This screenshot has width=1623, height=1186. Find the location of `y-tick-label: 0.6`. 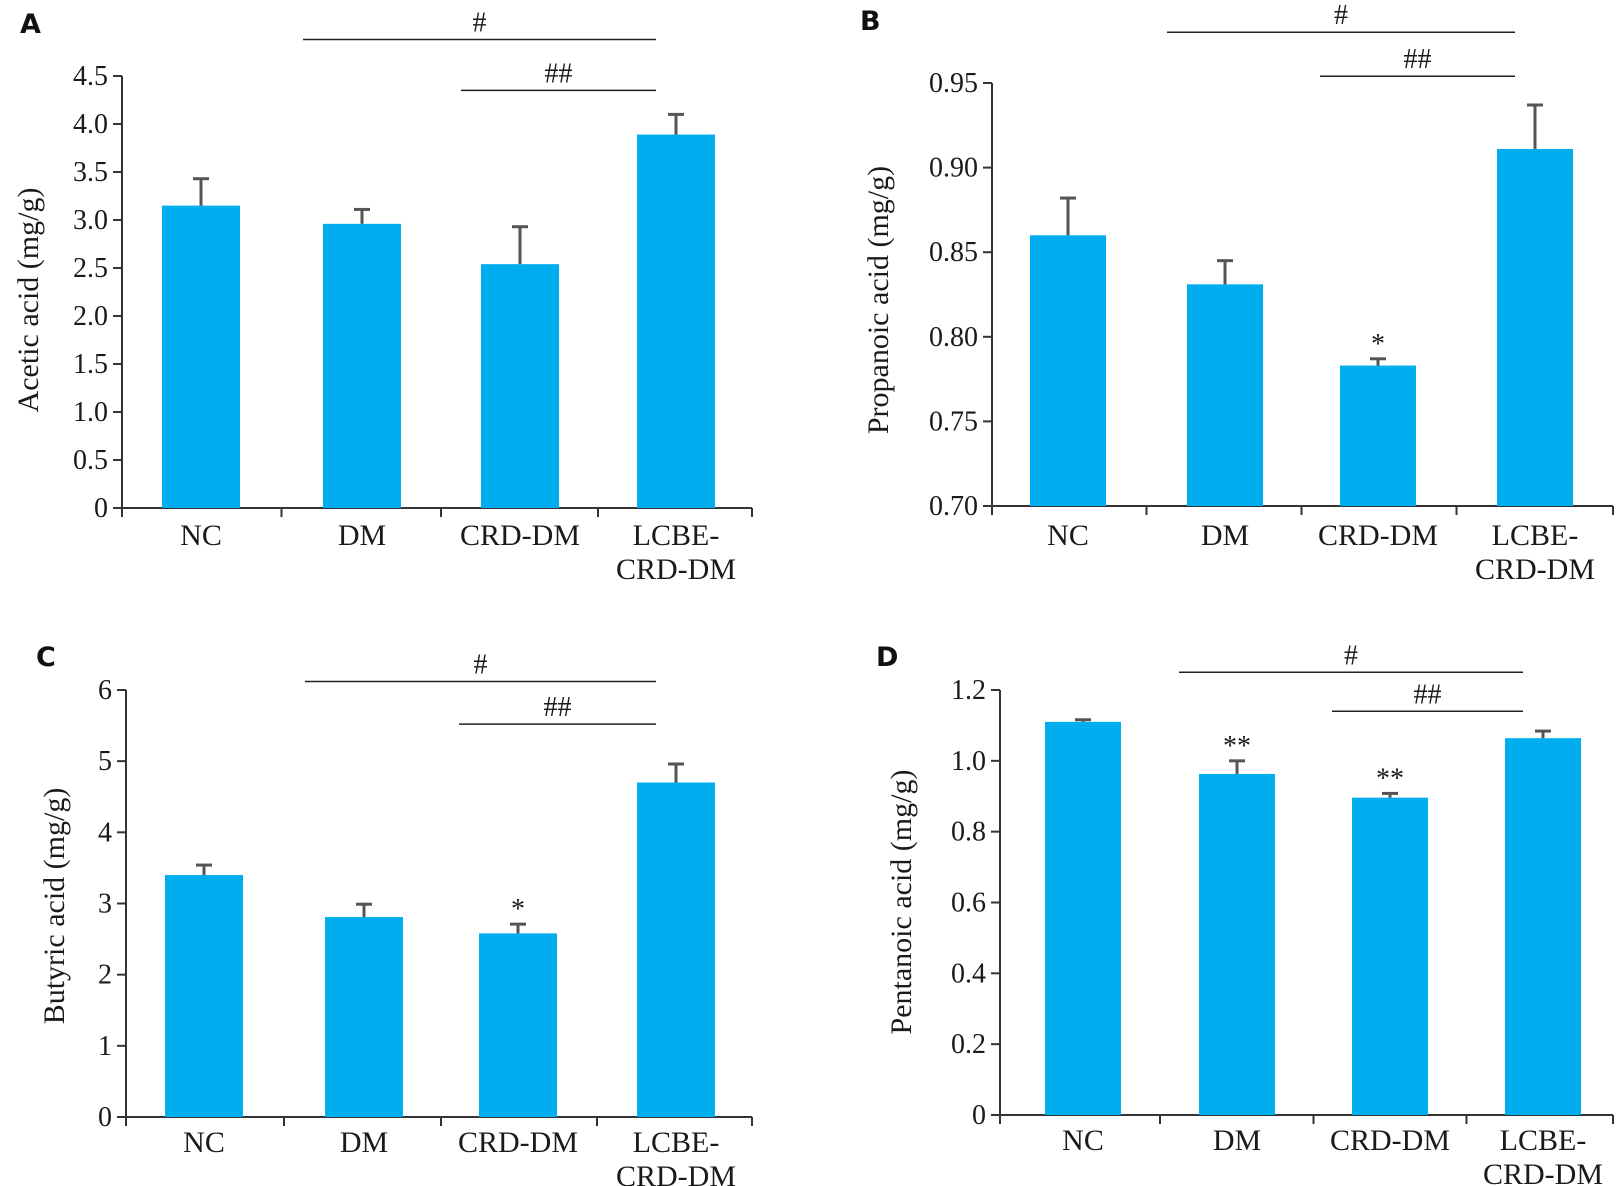

y-tick-label: 0.6 is located at coordinates (968, 903).